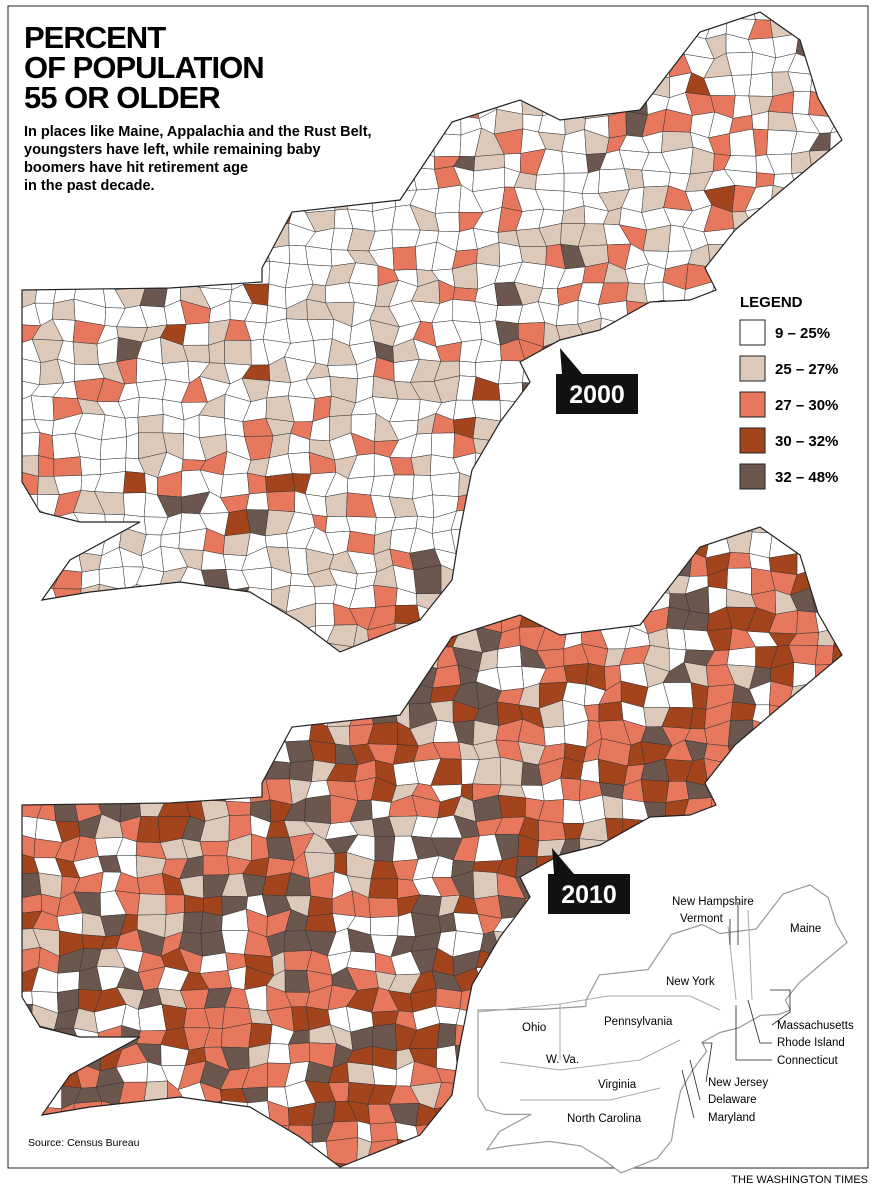  What do you see at coordinates (732, 1100) in the screenshot?
I see `state-label: Delaware` at bounding box center [732, 1100].